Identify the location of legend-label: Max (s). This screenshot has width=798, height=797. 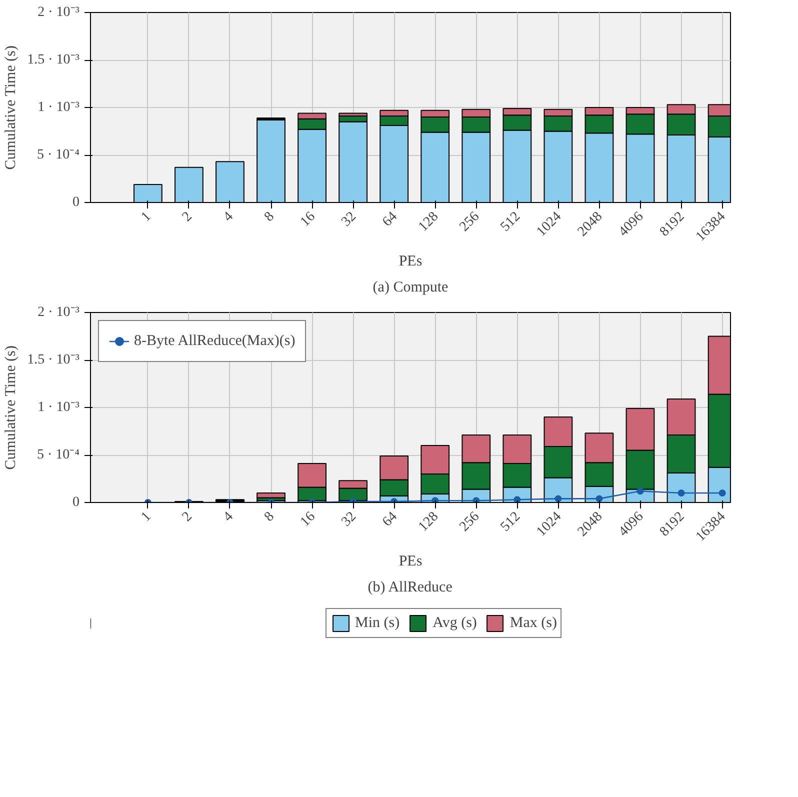
(533, 623).